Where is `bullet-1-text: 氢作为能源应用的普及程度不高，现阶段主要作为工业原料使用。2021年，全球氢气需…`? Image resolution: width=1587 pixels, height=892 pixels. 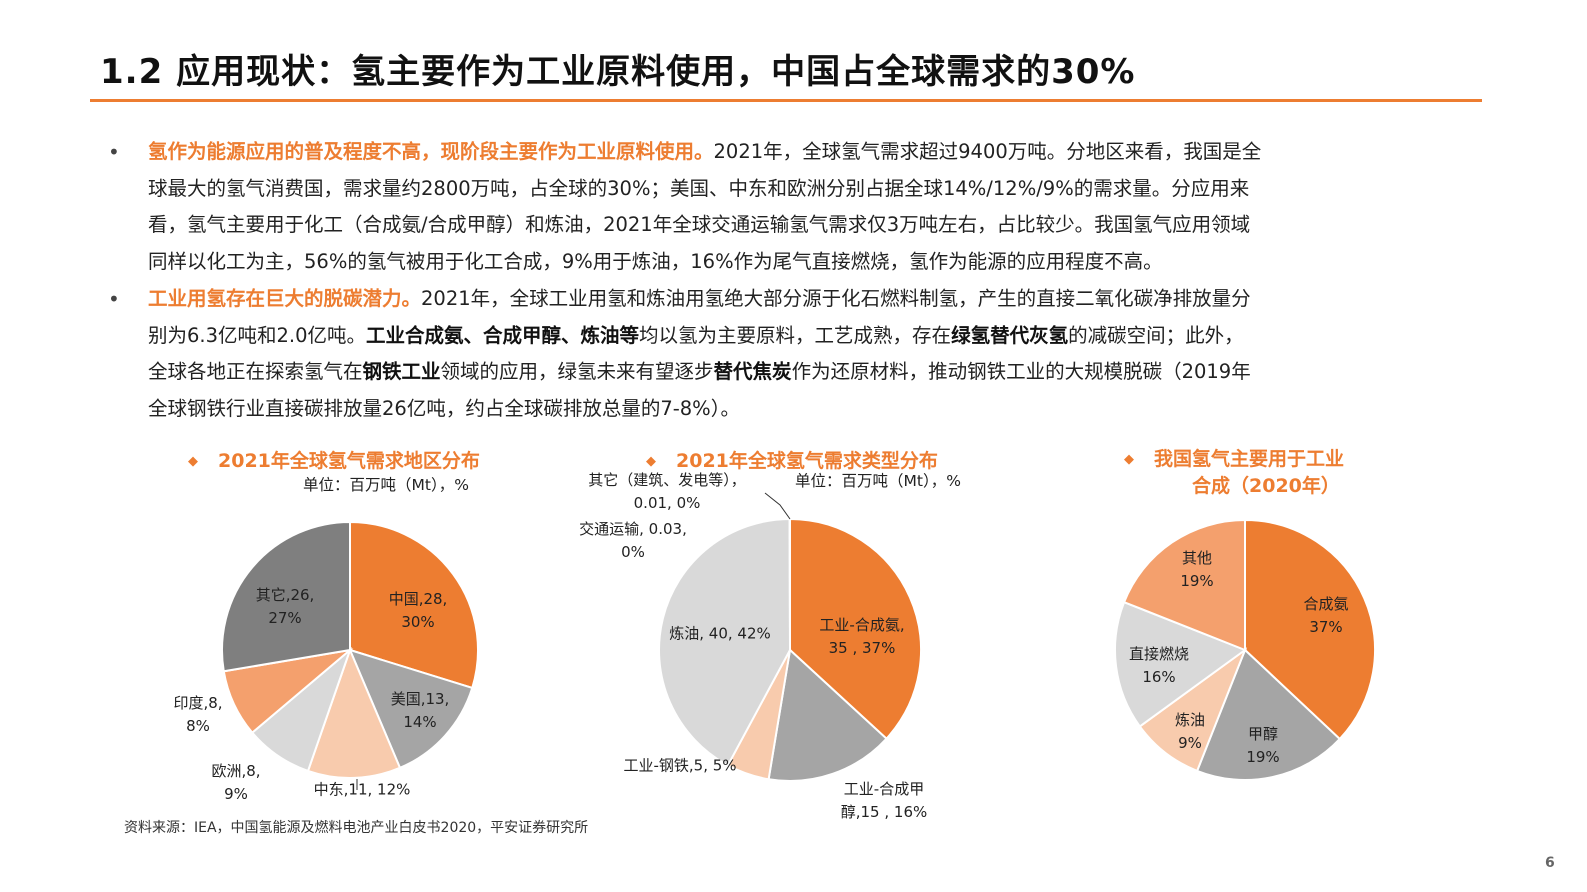 bullet-1-text: 氢作为能源应用的普及程度不高，现阶段主要作为工业原料使用。2021年，全球氢气需… is located at coordinates (793, 207).